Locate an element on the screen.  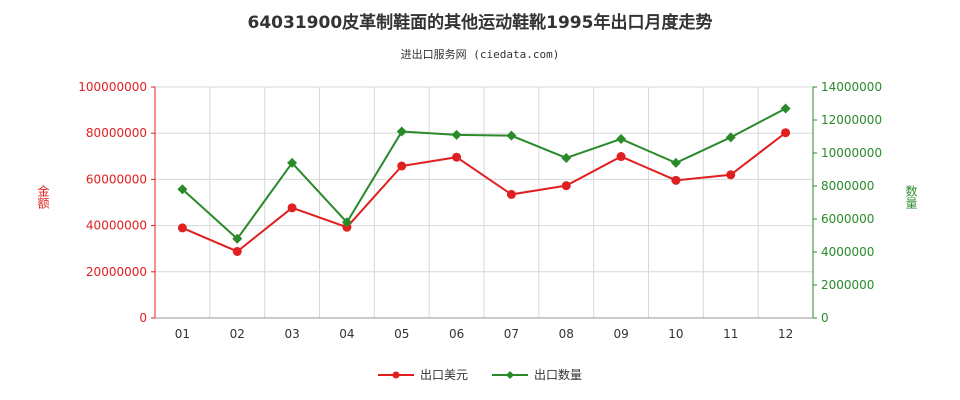
left-tick-label: 80000000 is located at coordinates (116, 133).